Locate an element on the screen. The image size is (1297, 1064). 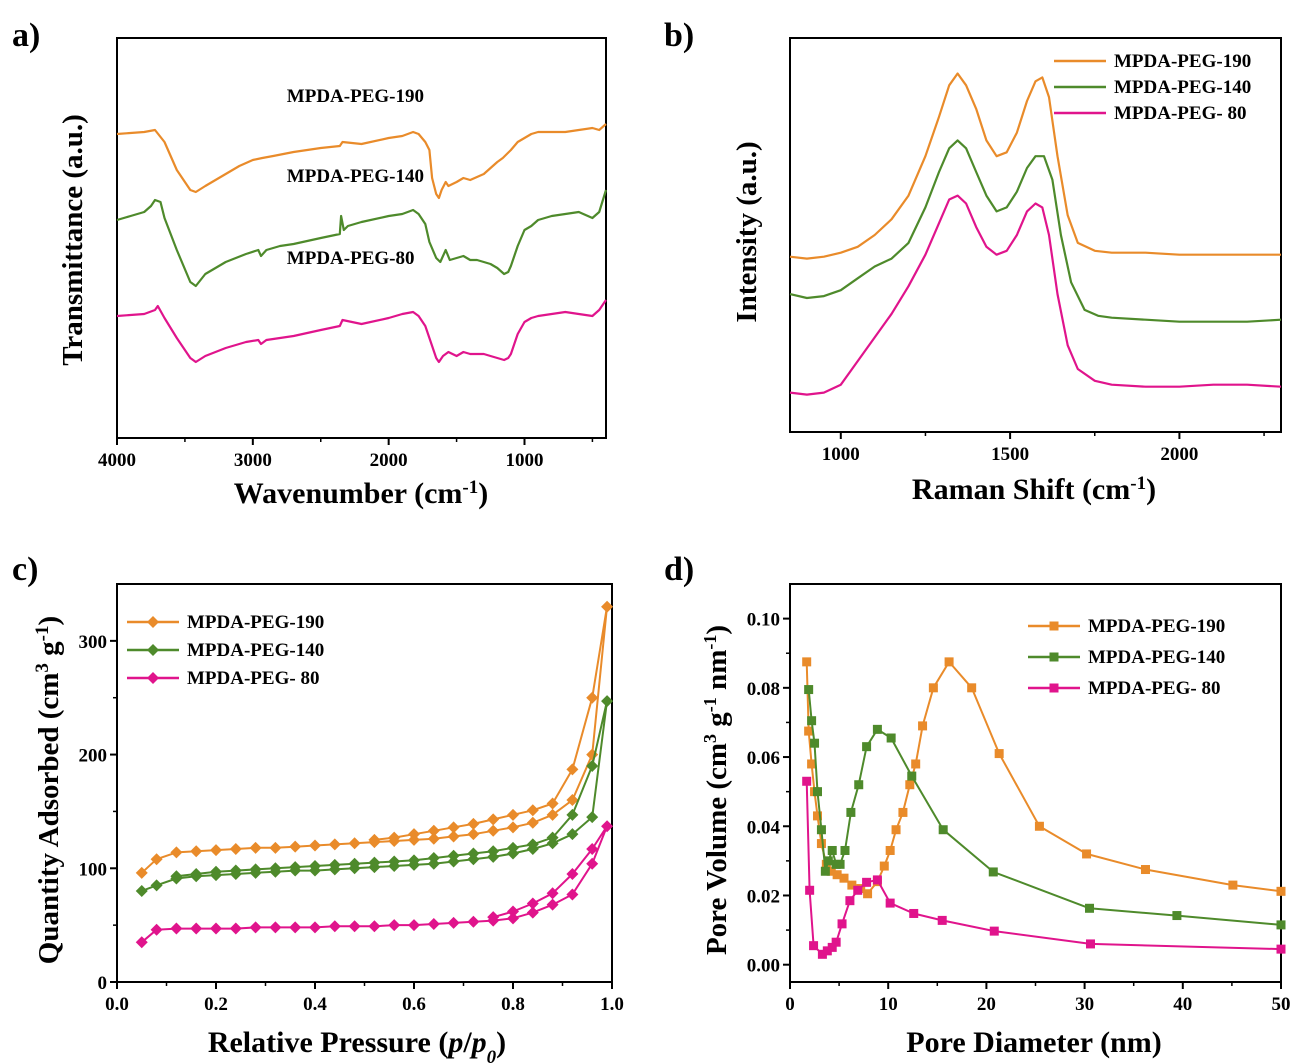
panel-d-y-tick-label: 0.02 is located at coordinates (763, 896).